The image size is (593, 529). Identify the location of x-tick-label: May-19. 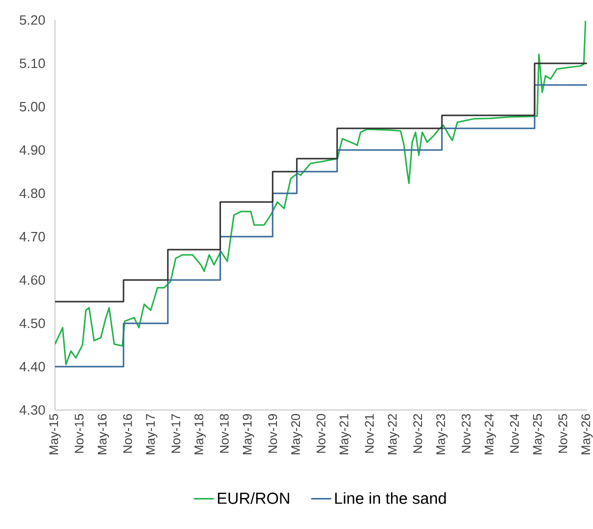
(248, 434).